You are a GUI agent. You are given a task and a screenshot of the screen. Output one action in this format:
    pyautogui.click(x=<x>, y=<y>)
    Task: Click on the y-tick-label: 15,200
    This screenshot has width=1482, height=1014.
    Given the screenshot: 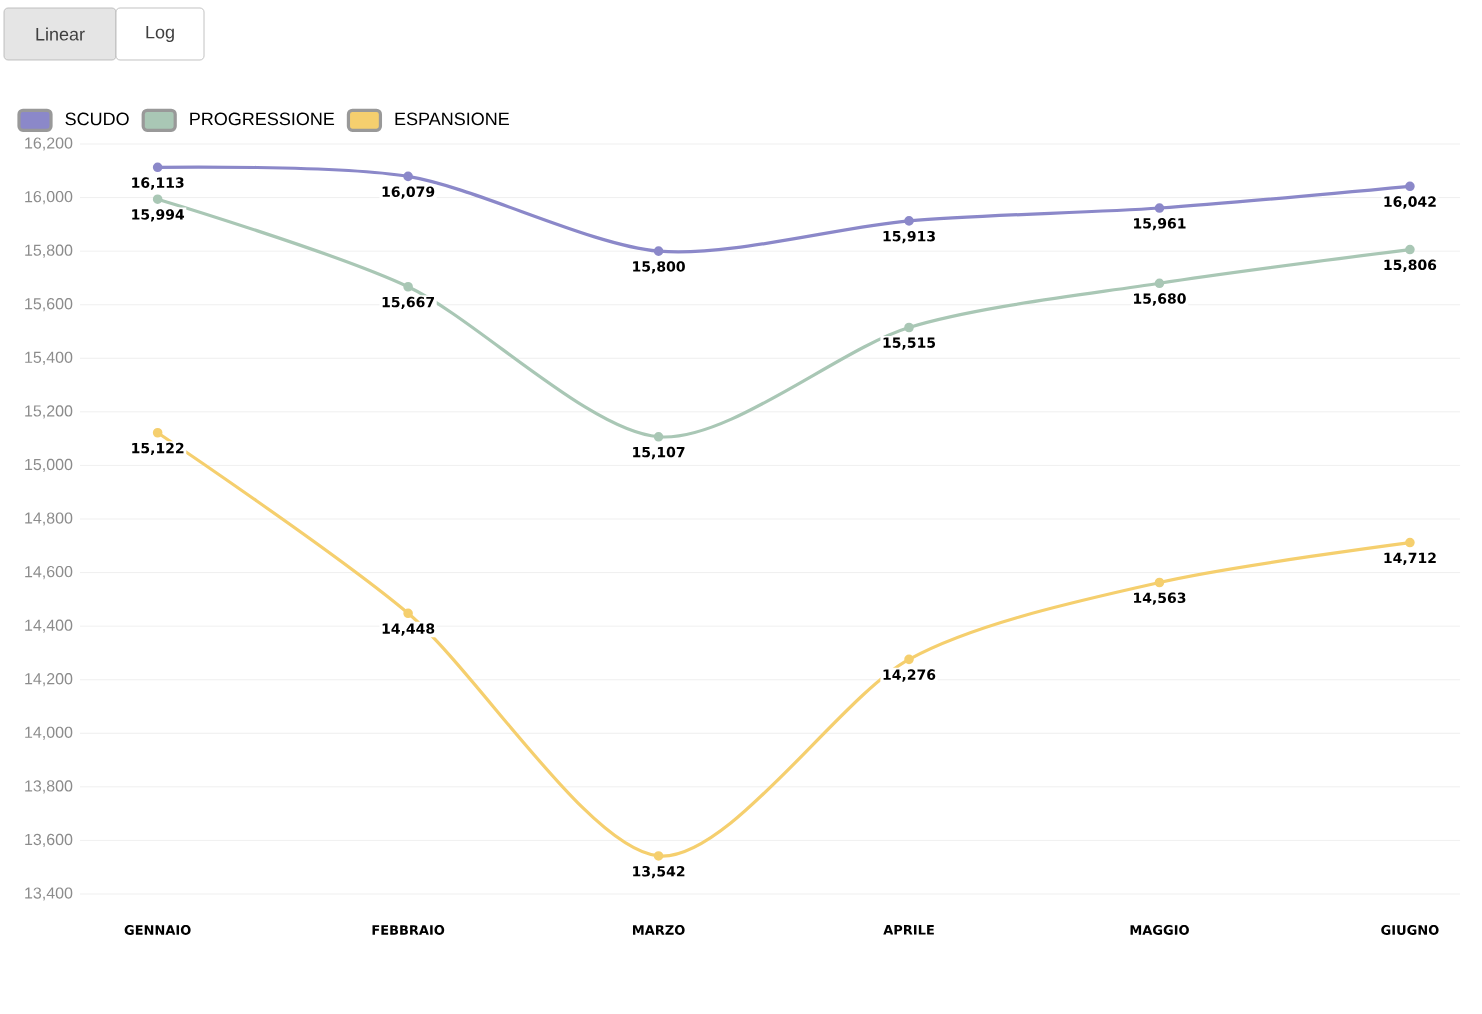 What is the action you would take?
    pyautogui.click(x=49, y=412)
    